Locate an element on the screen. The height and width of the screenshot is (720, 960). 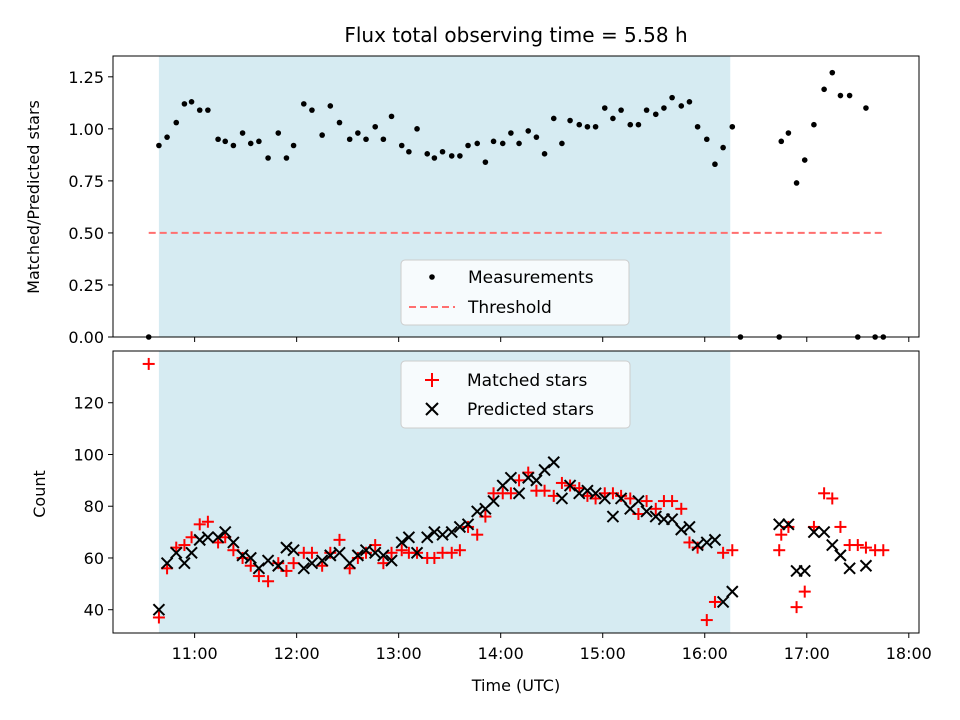
top-y-axis-label: Matched/Predicted stars is located at coordinates (33, 197).